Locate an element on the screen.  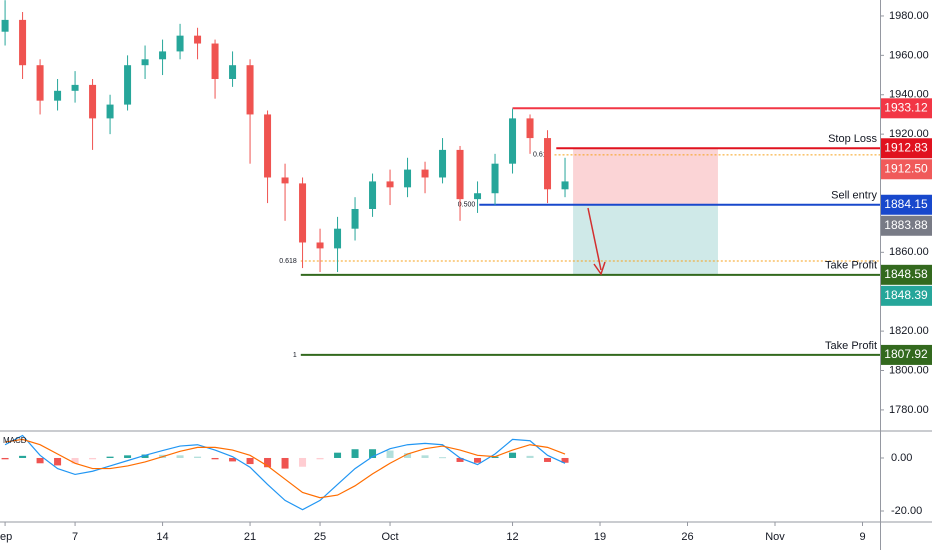
y-tick-label: 1820.00 is located at coordinates (909, 331).